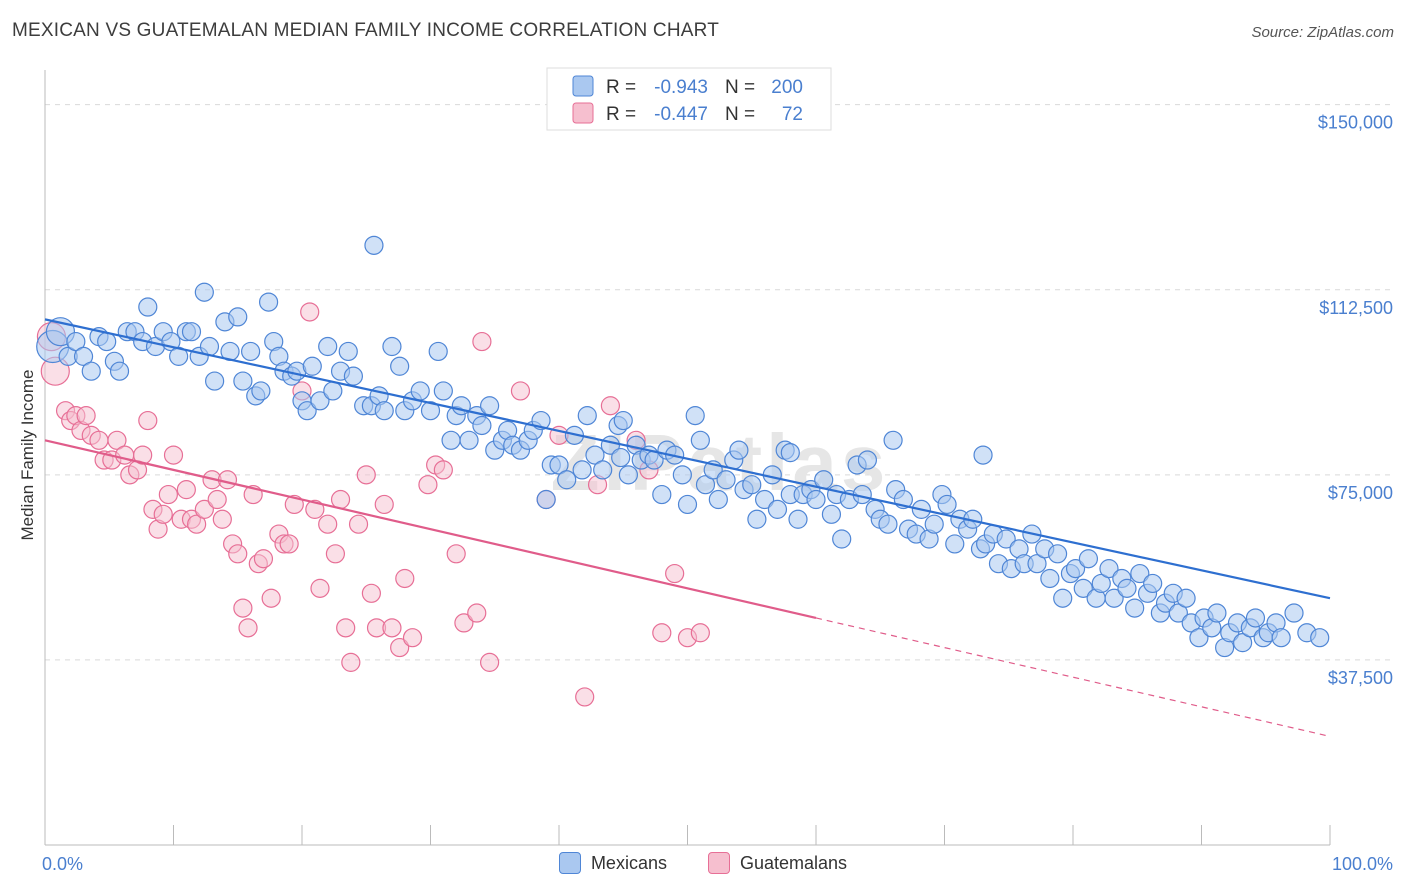 The image size is (1406, 892). Describe the element at coordinates (621, 114) in the screenshot. I see `legend-r-label-1: R =` at that location.